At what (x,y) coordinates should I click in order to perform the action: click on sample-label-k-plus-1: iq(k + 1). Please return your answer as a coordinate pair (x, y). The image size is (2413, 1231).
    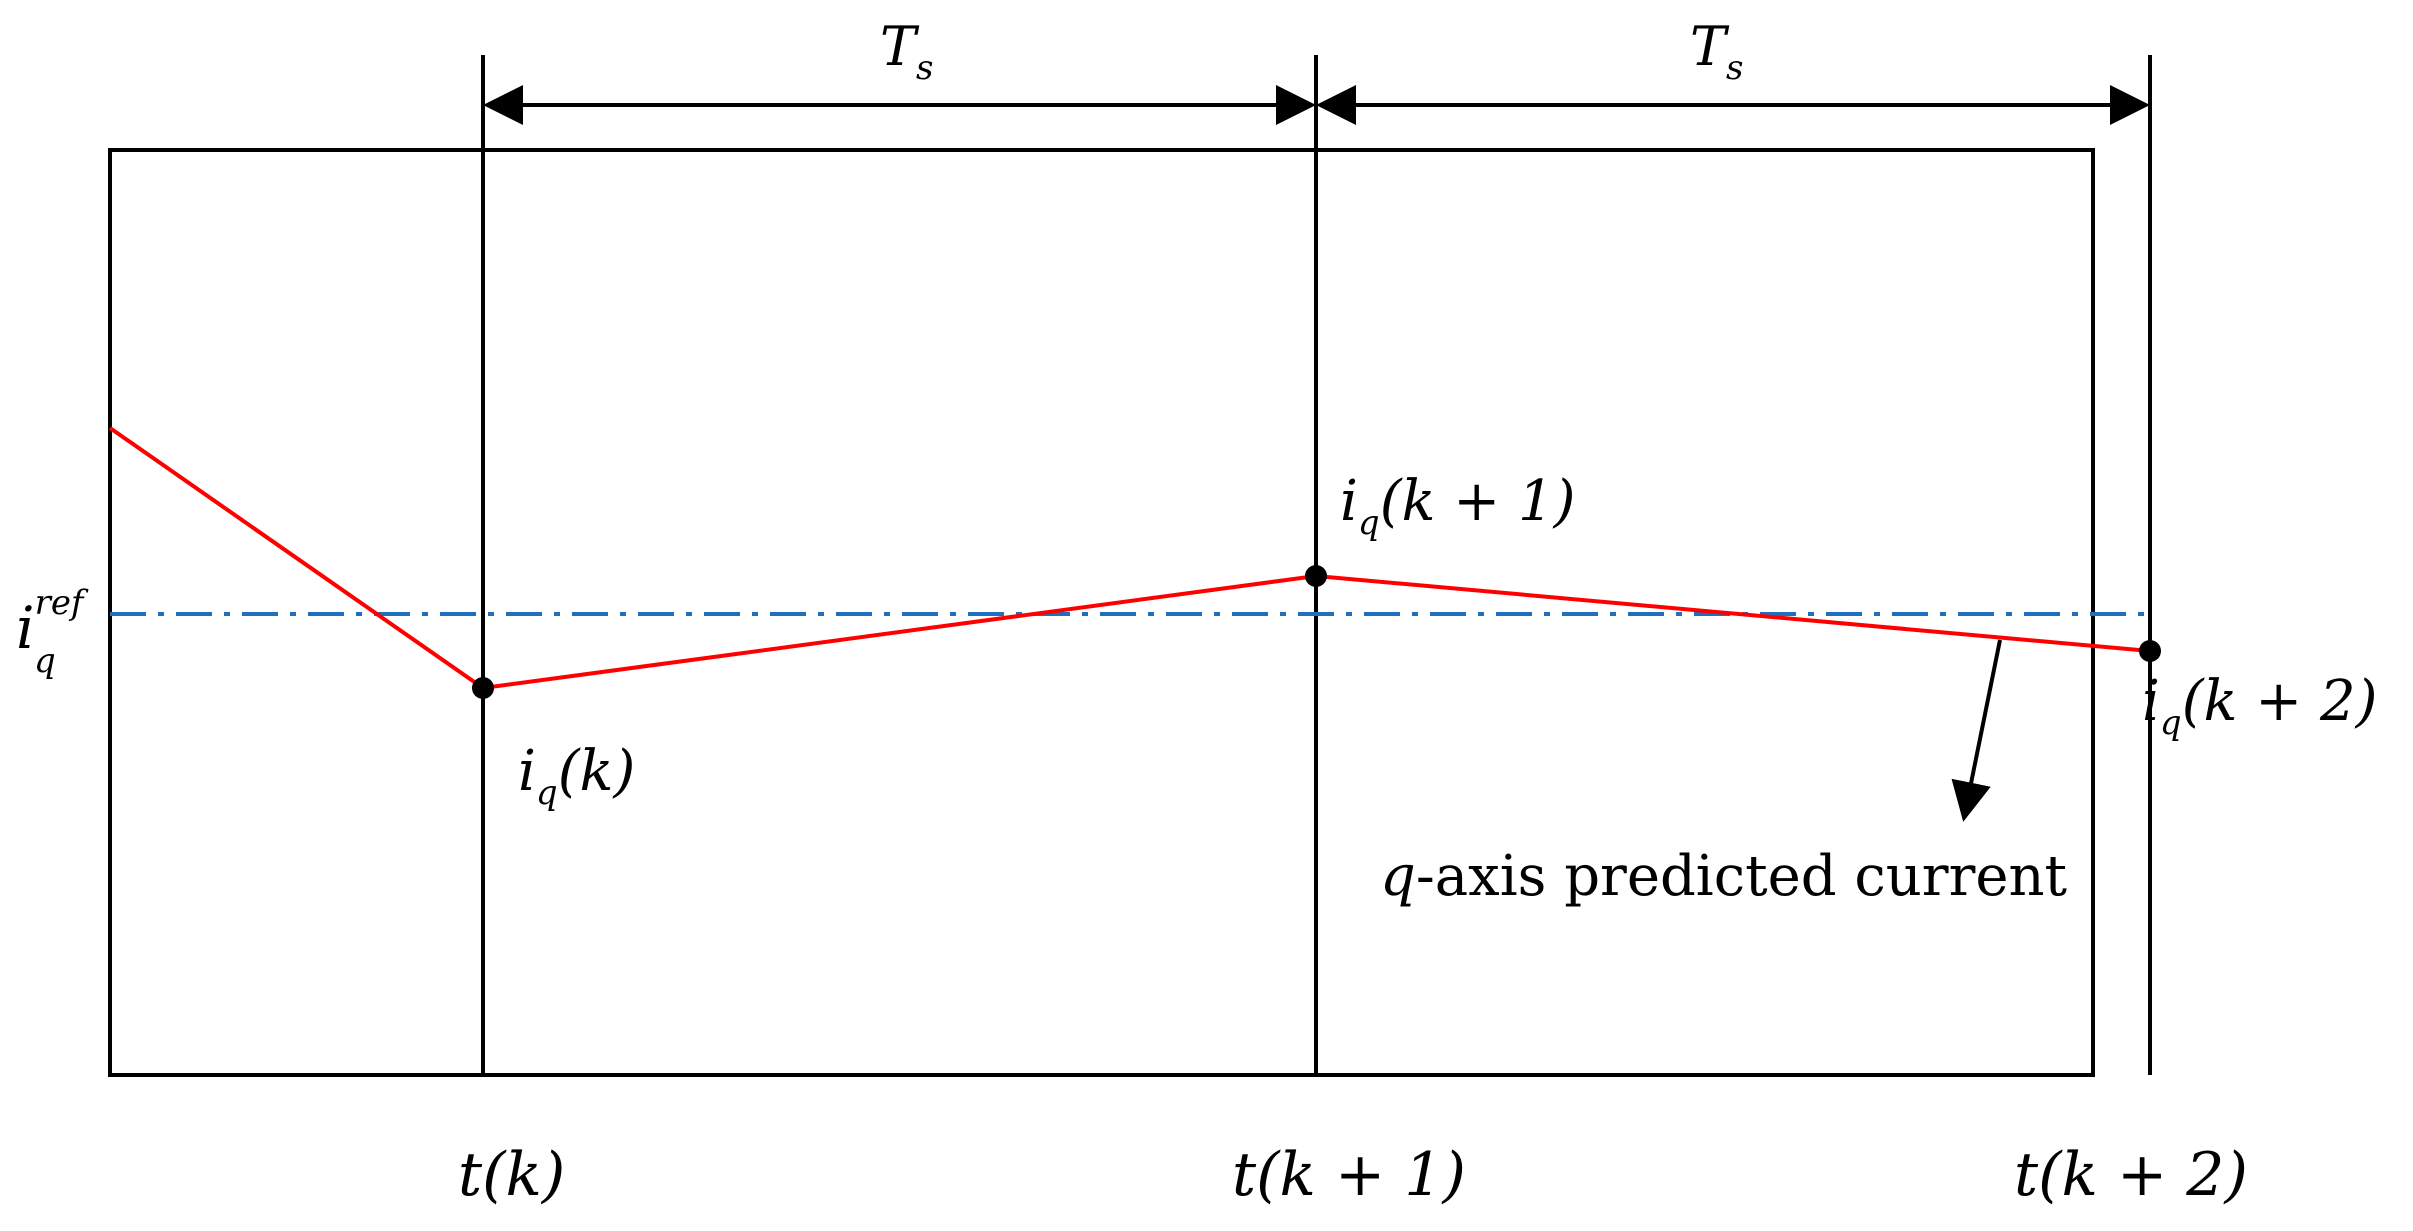
    Looking at the image, I should click on (1457, 506).